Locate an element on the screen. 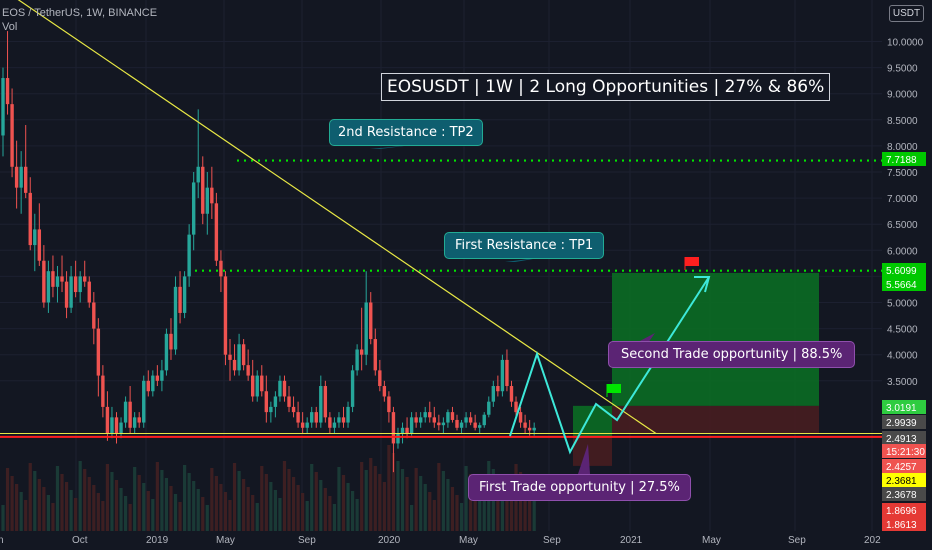 This screenshot has width=932, height=550. time-tick-label: n is located at coordinates (2, 540).